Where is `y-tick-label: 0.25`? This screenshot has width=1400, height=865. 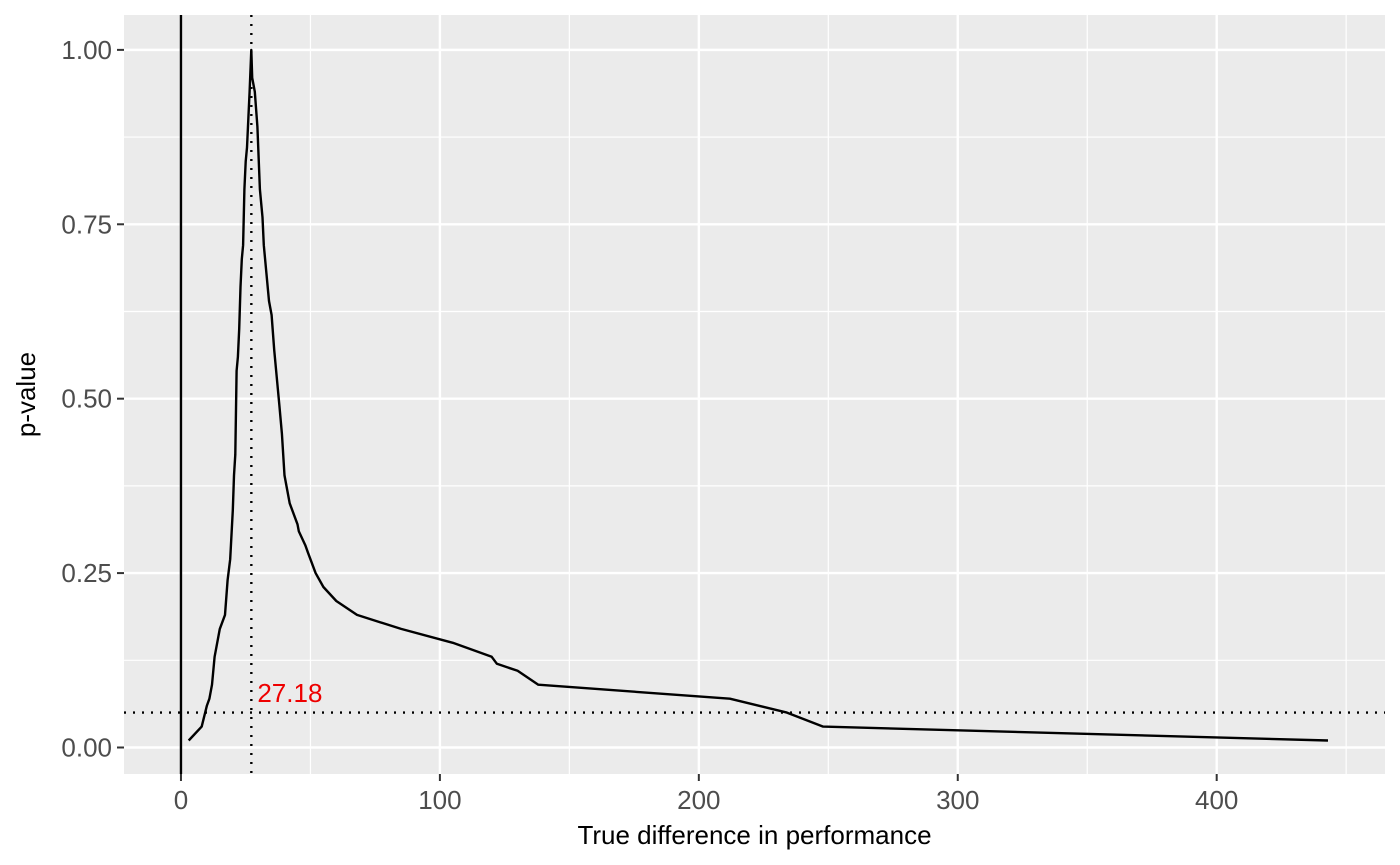 y-tick-label: 0.25 is located at coordinates (86, 573).